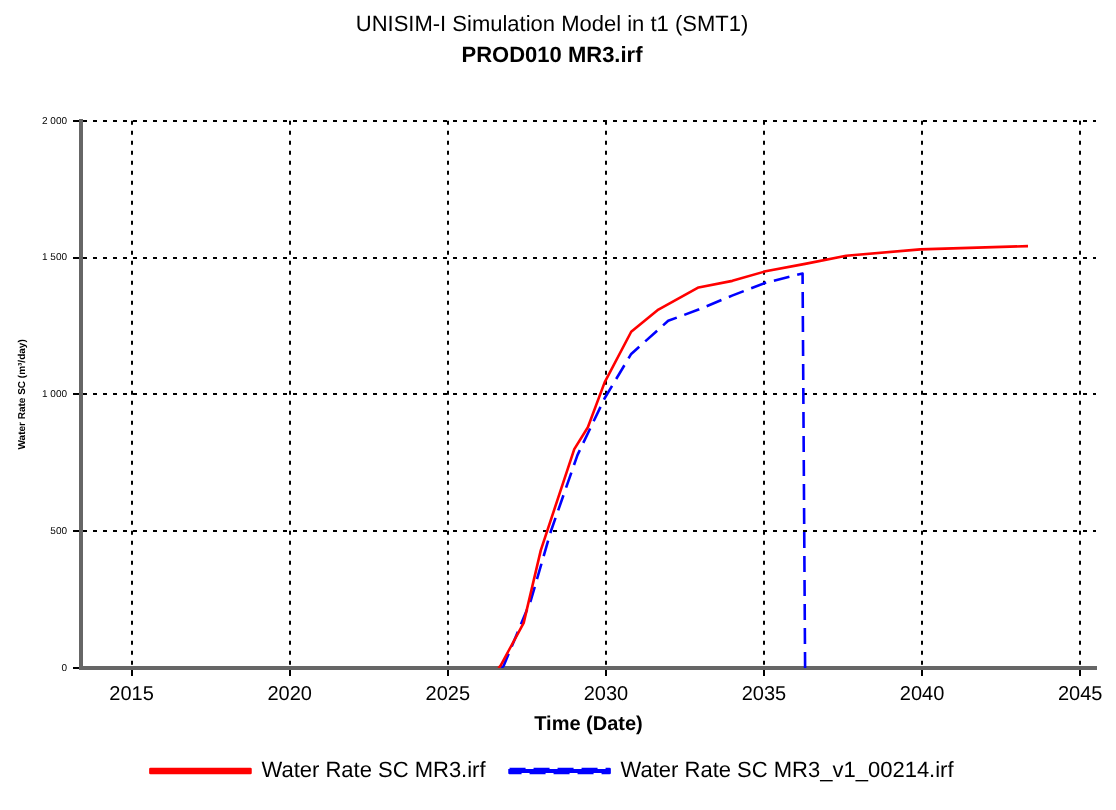 This screenshot has height=810, width=1116. I want to click on line-series, so click(653, 470).